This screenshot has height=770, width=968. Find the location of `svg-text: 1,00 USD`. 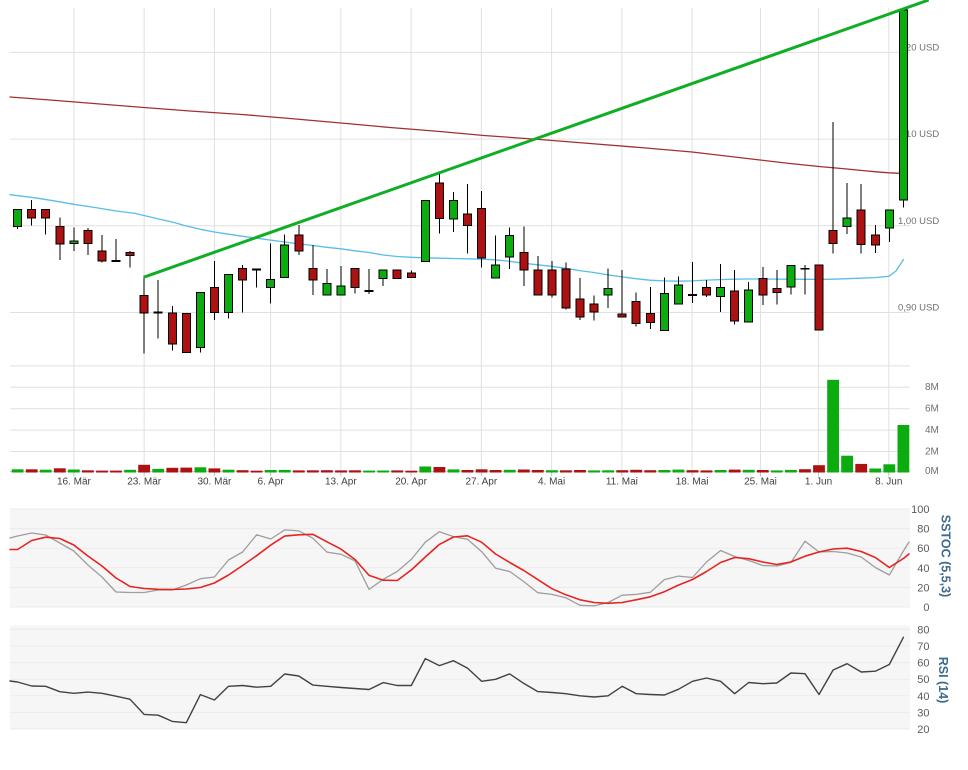

svg-text: 1,00 USD is located at coordinates (918, 221).